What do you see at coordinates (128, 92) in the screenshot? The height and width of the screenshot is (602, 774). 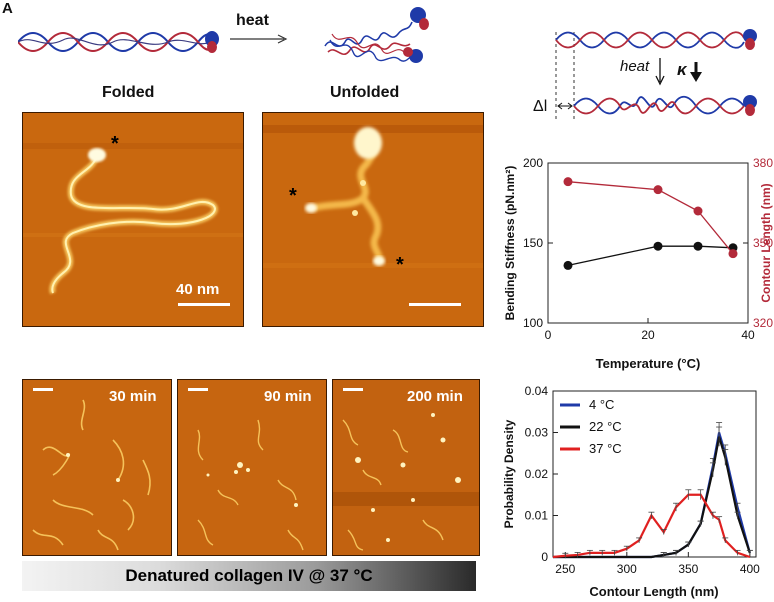 I see `folded-label: Folded` at bounding box center [128, 92].